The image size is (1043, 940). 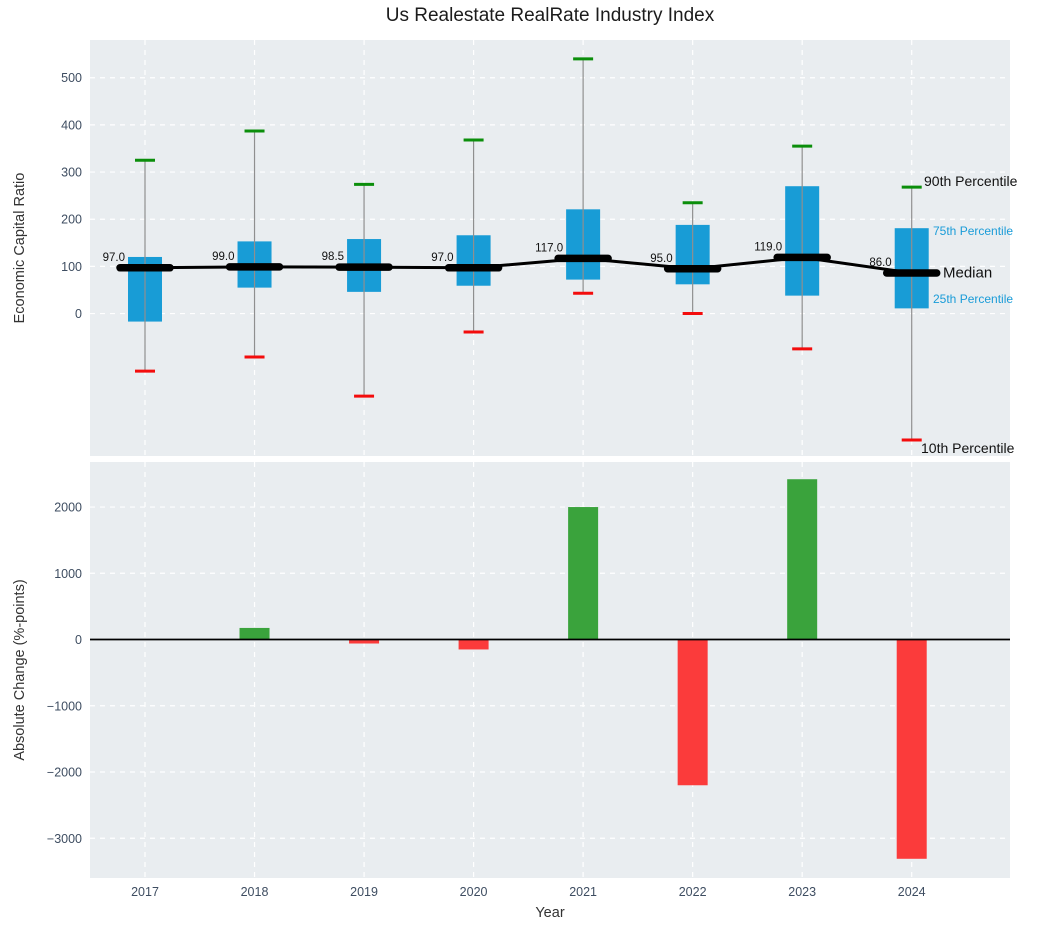 I want to click on annotation-median: Median, so click(x=968, y=273).